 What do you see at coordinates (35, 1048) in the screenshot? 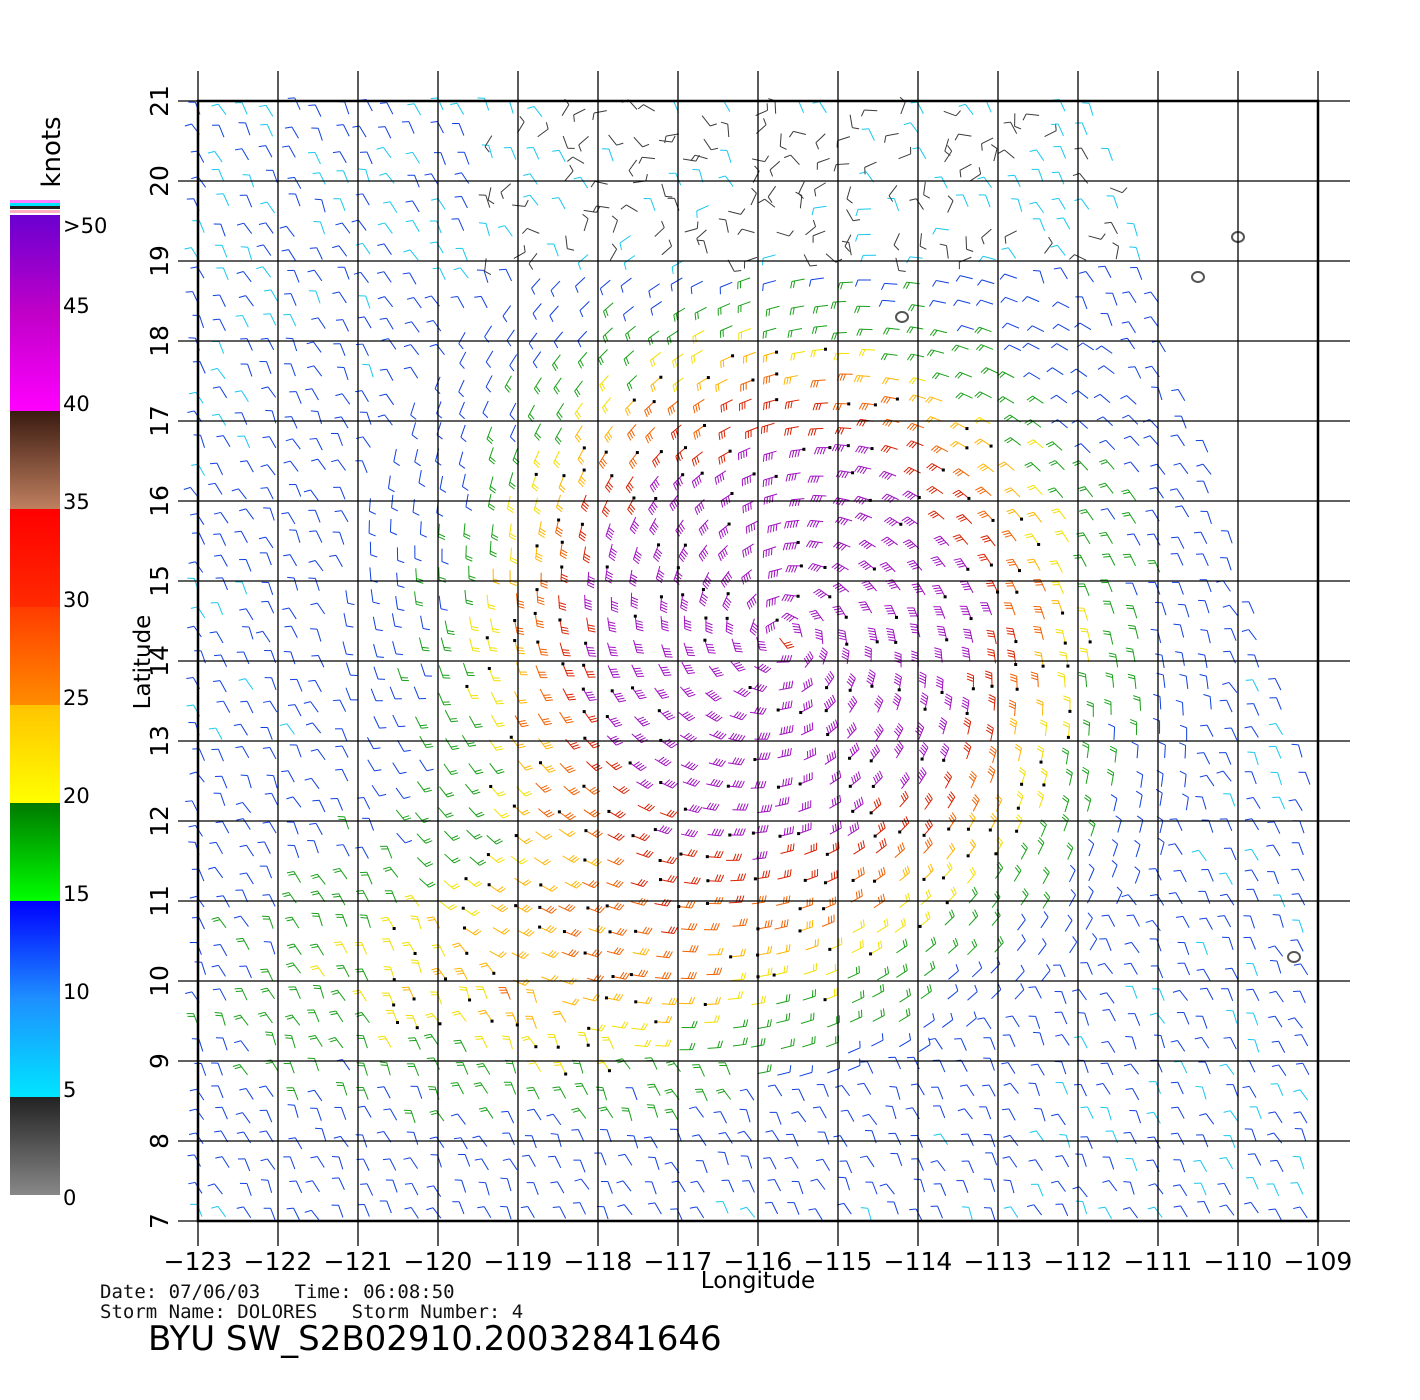
I see `legend-band` at bounding box center [35, 1048].